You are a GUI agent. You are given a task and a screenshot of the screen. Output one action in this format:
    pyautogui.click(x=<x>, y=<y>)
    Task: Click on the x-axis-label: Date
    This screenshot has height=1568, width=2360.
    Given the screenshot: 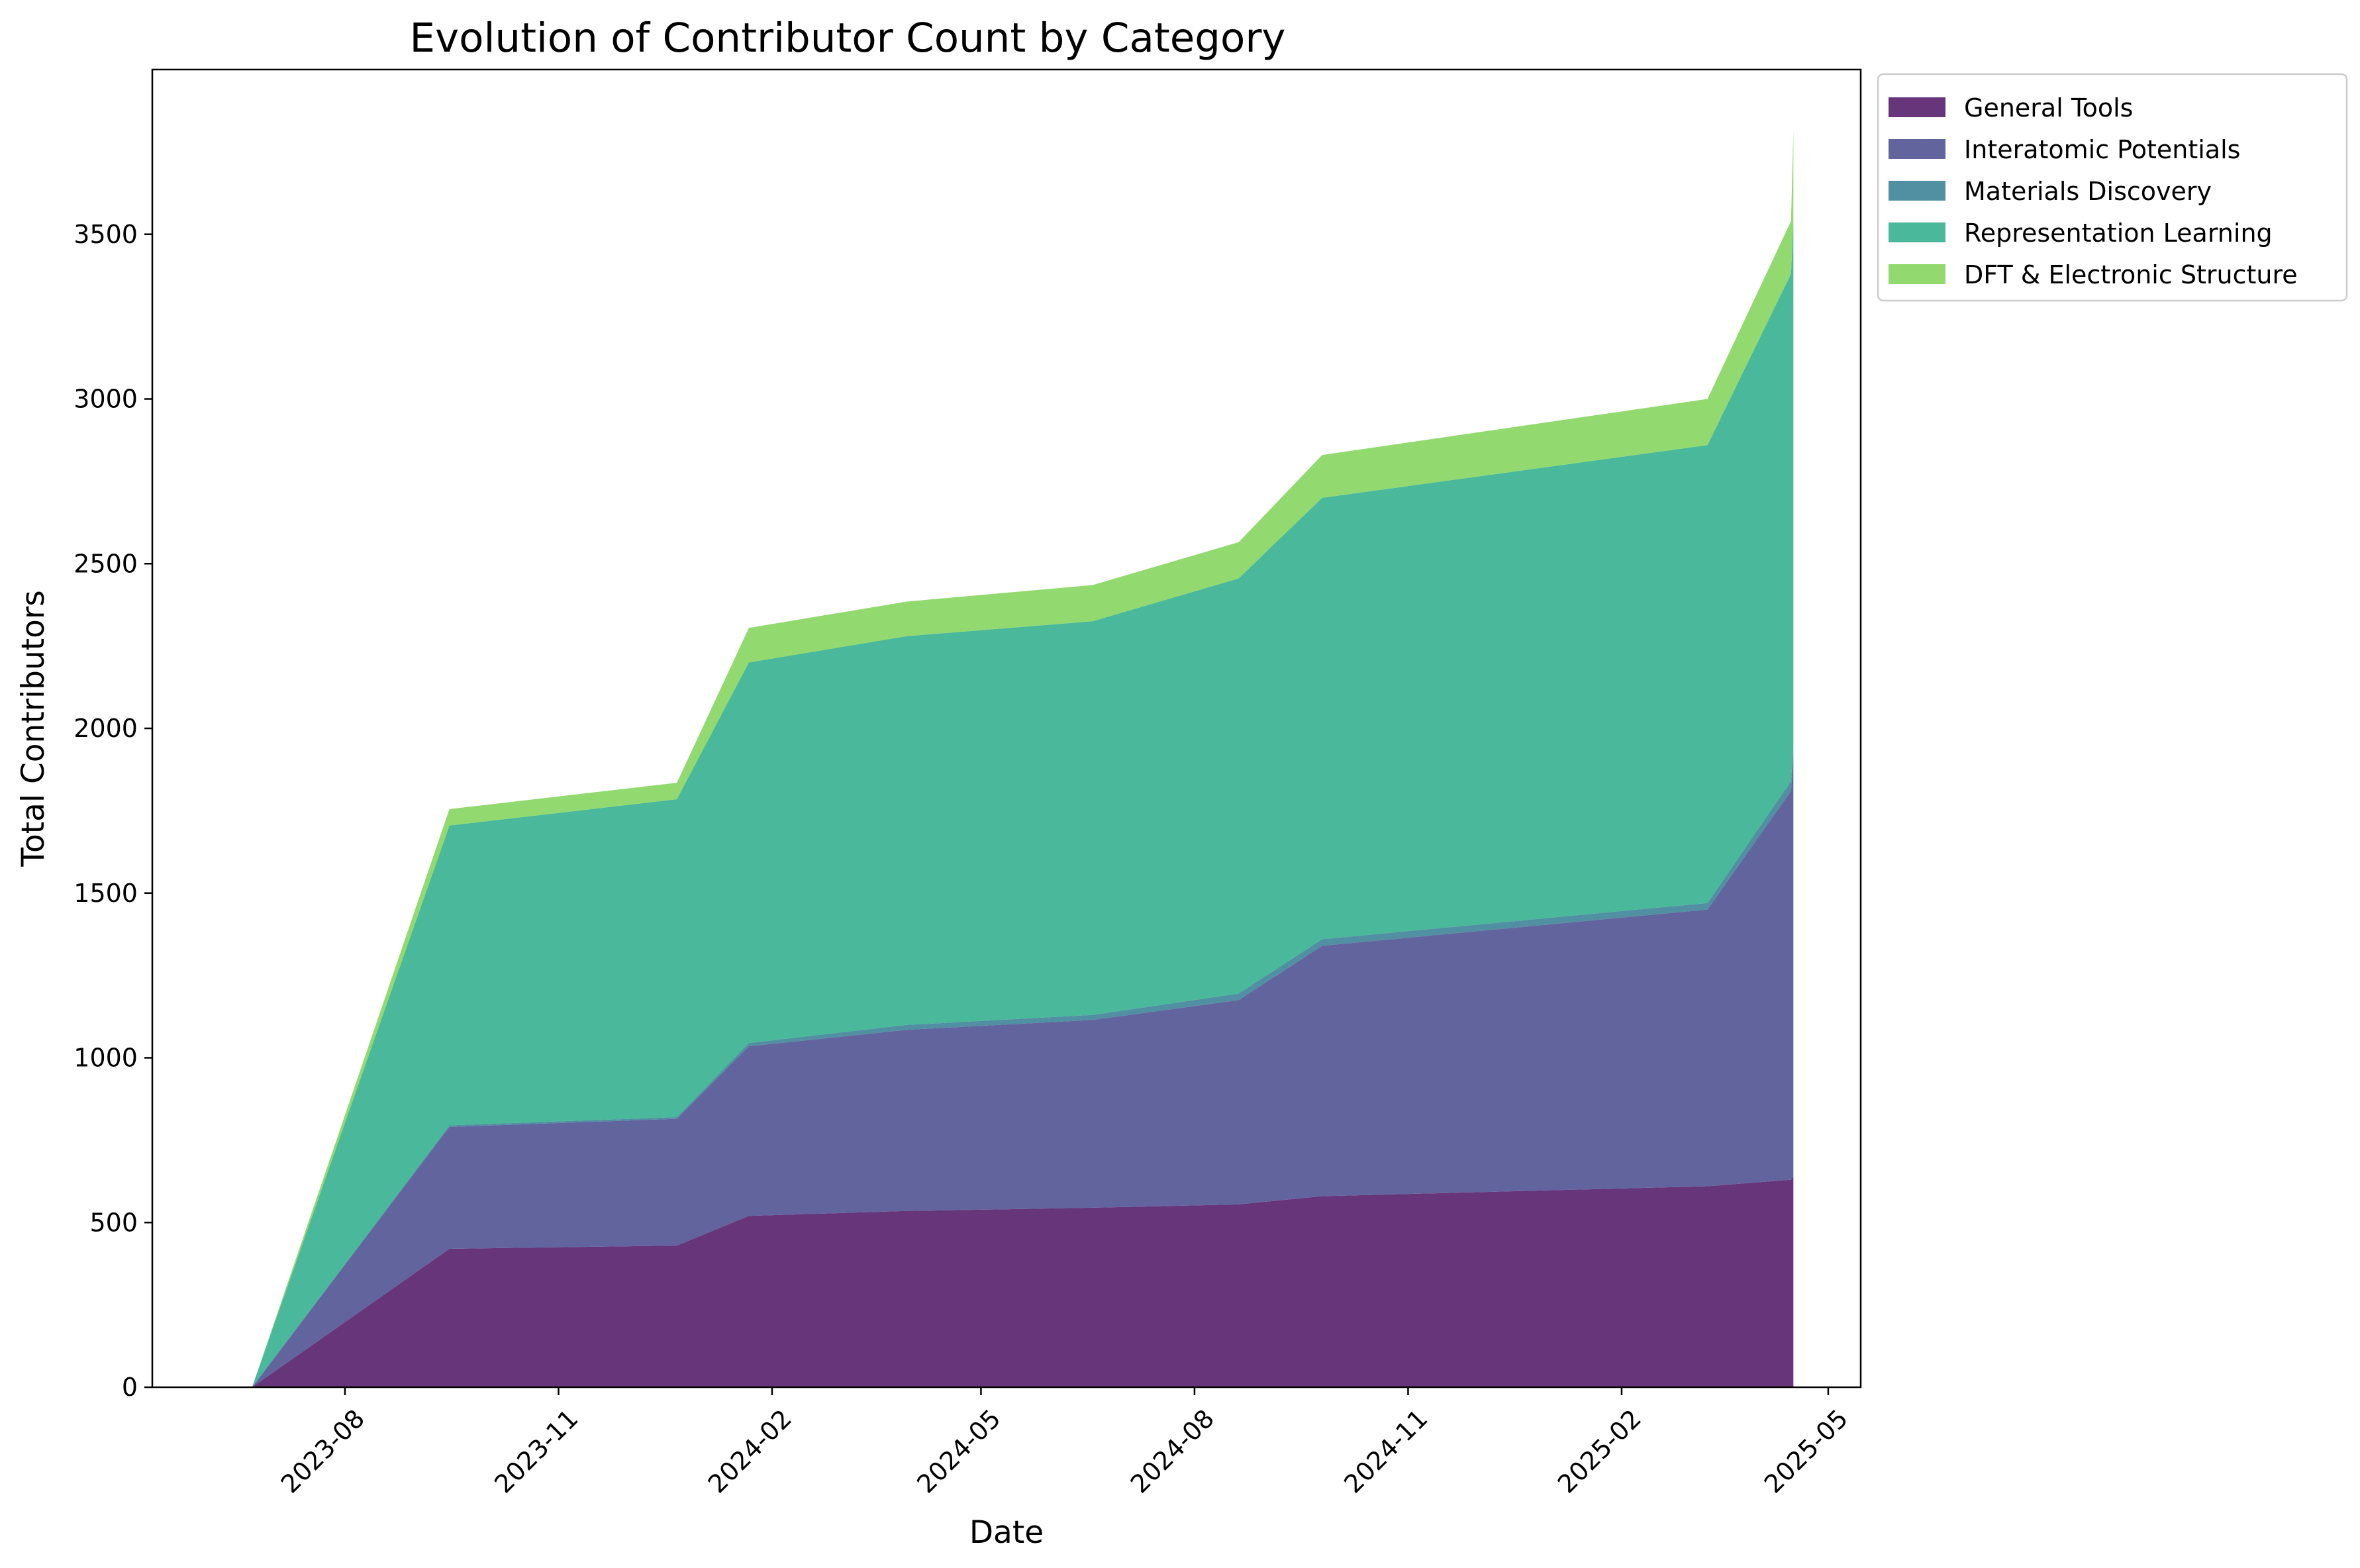 What is the action you would take?
    pyautogui.click(x=1006, y=1532)
    